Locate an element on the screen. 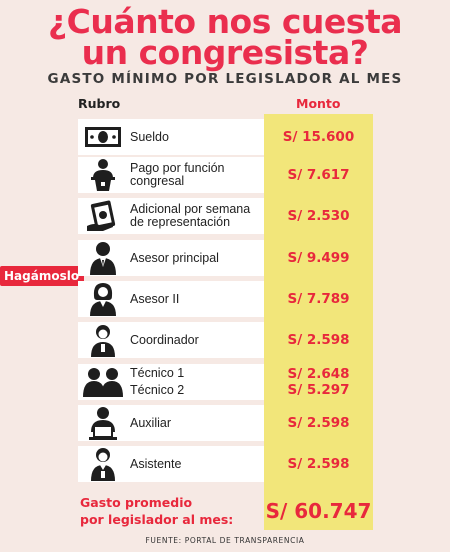 This screenshot has width=450, height=552. table-row: Coordinador S/ 2.598 is located at coordinates (225, 340).